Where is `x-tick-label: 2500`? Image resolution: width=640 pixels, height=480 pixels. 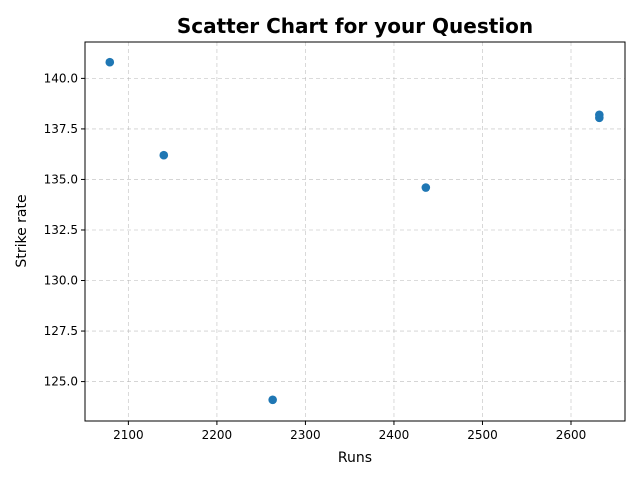 x-tick-label: 2500 is located at coordinates (482, 435).